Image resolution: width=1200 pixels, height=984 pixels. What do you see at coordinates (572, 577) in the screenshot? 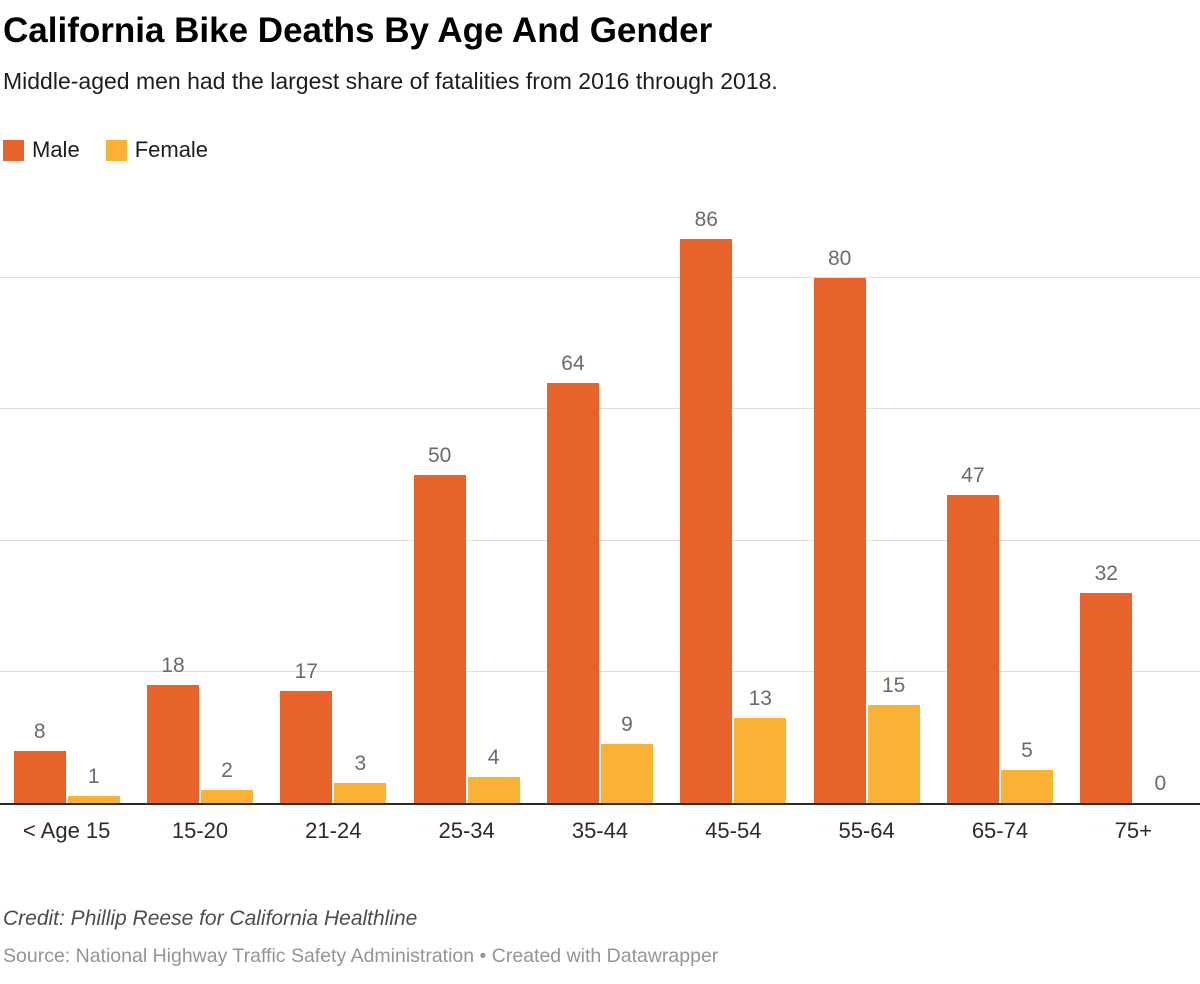
I see `bar-male: 64` at bounding box center [572, 577].